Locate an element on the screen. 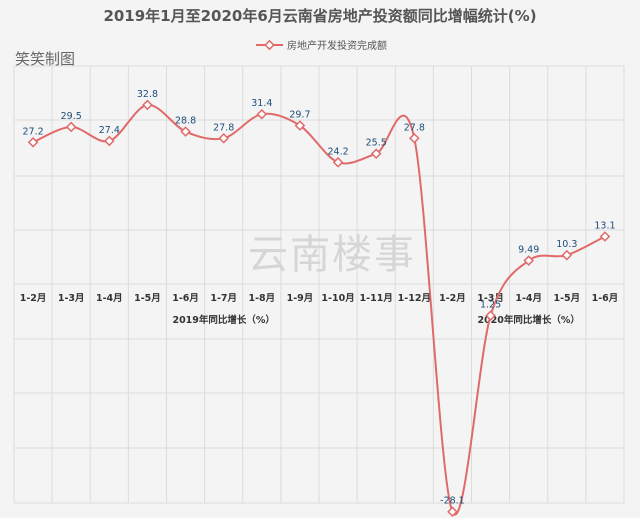 Image resolution: width=640 pixels, height=518 pixels. x-tick-label: 1-9月 is located at coordinates (300, 298).